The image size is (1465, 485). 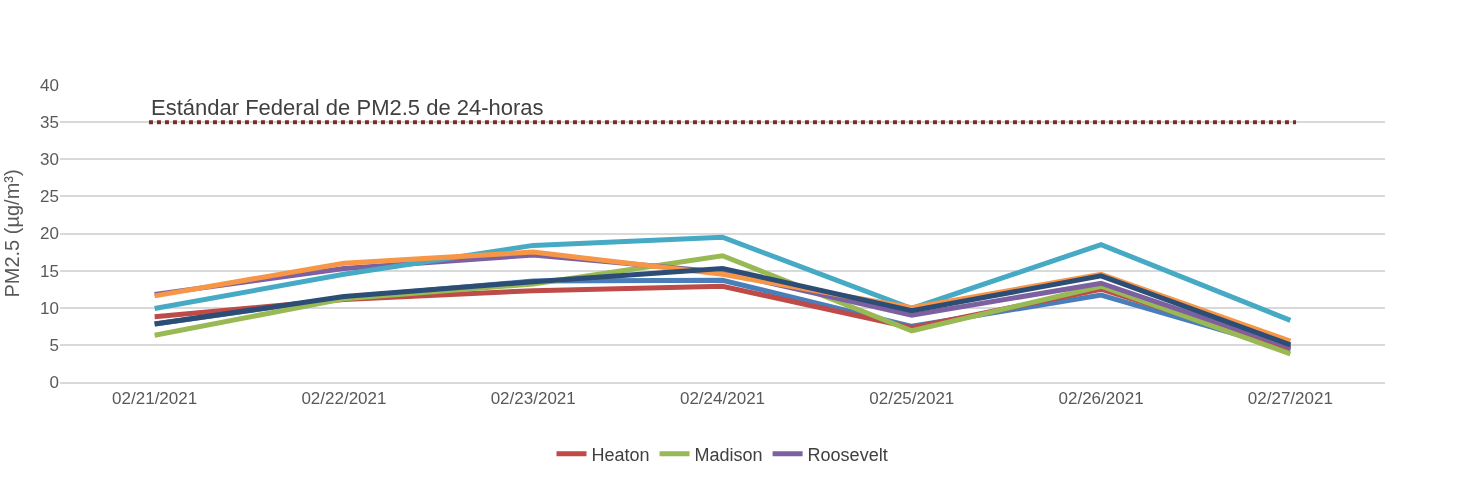 What do you see at coordinates (49, 85) in the screenshot?
I see `y-tick-label: 40` at bounding box center [49, 85].